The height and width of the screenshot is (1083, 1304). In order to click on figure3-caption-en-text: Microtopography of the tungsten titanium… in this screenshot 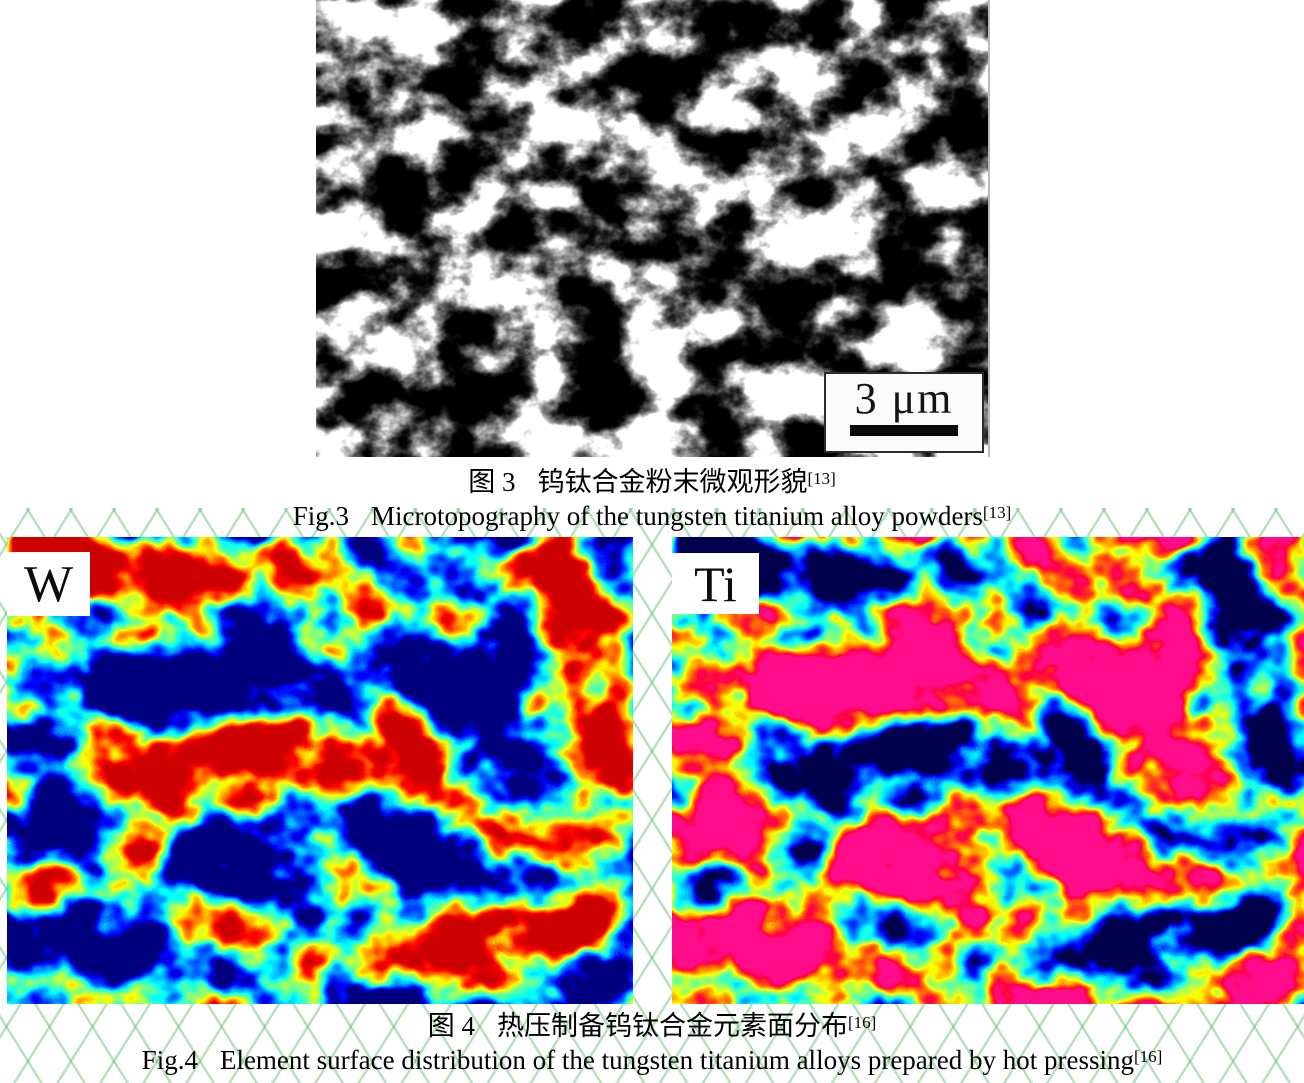, I will do `click(677, 516)`.